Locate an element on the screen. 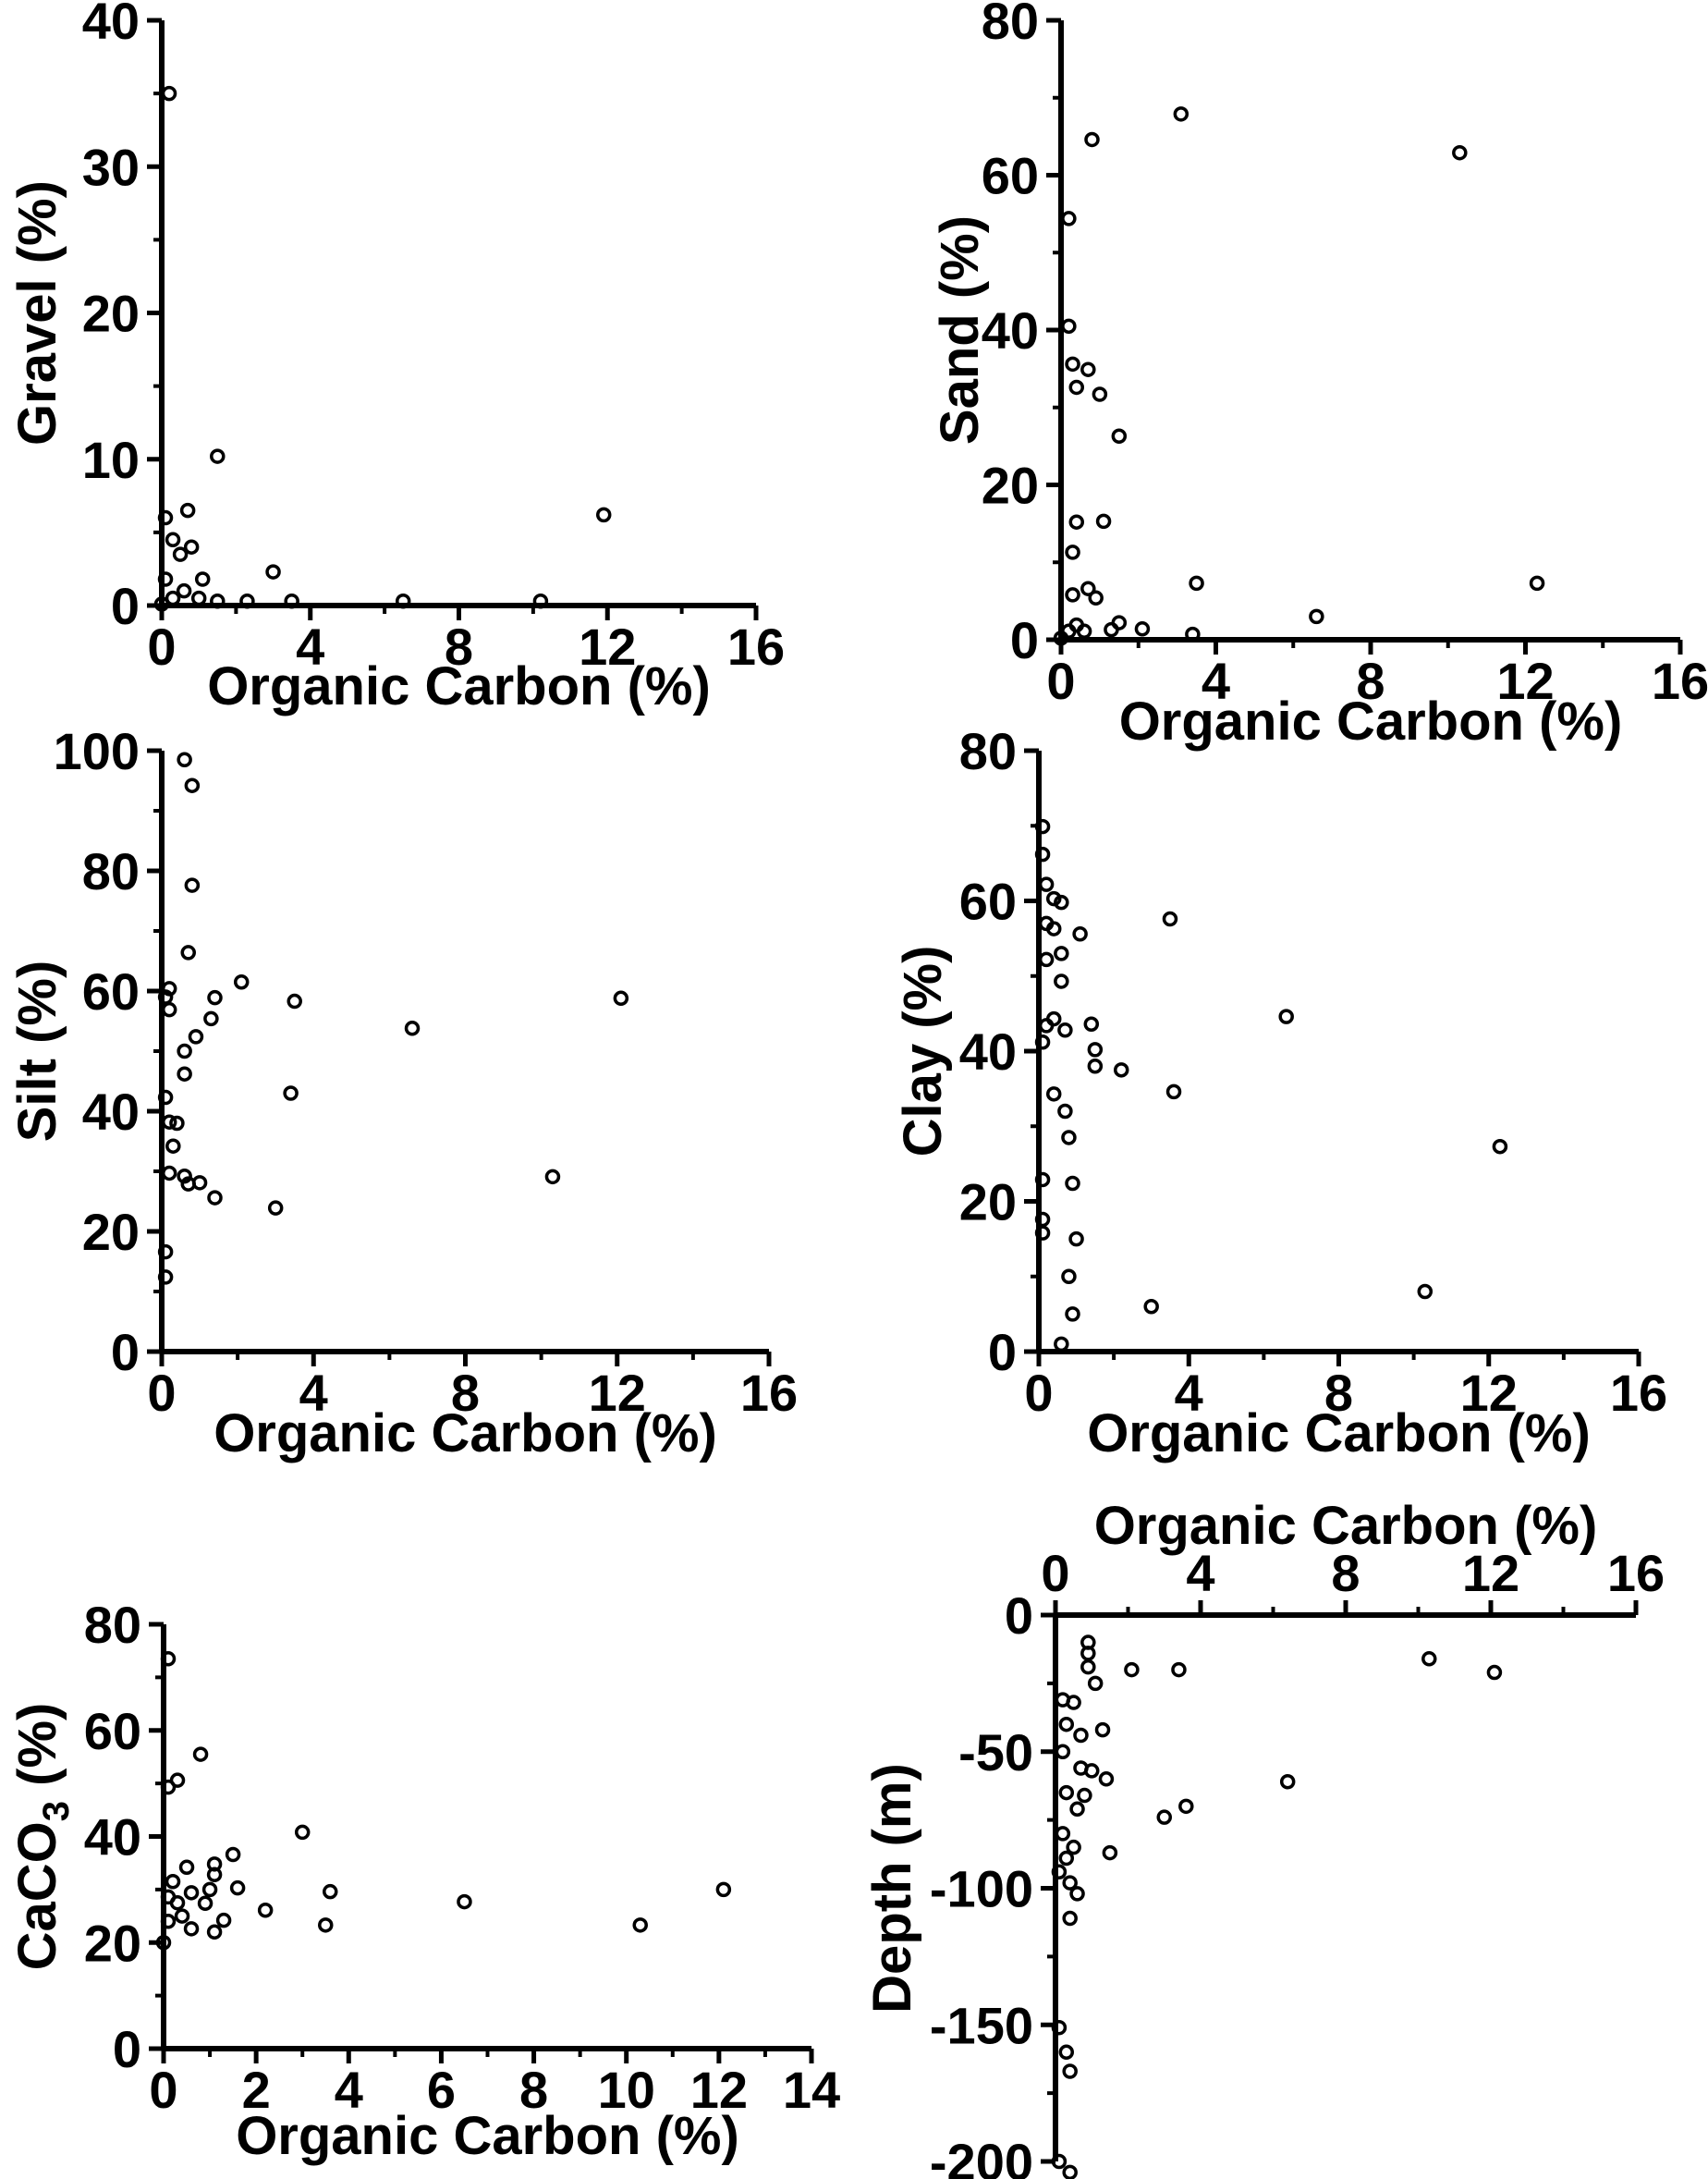  y-tick-label: 40 is located at coordinates (1010, 331).